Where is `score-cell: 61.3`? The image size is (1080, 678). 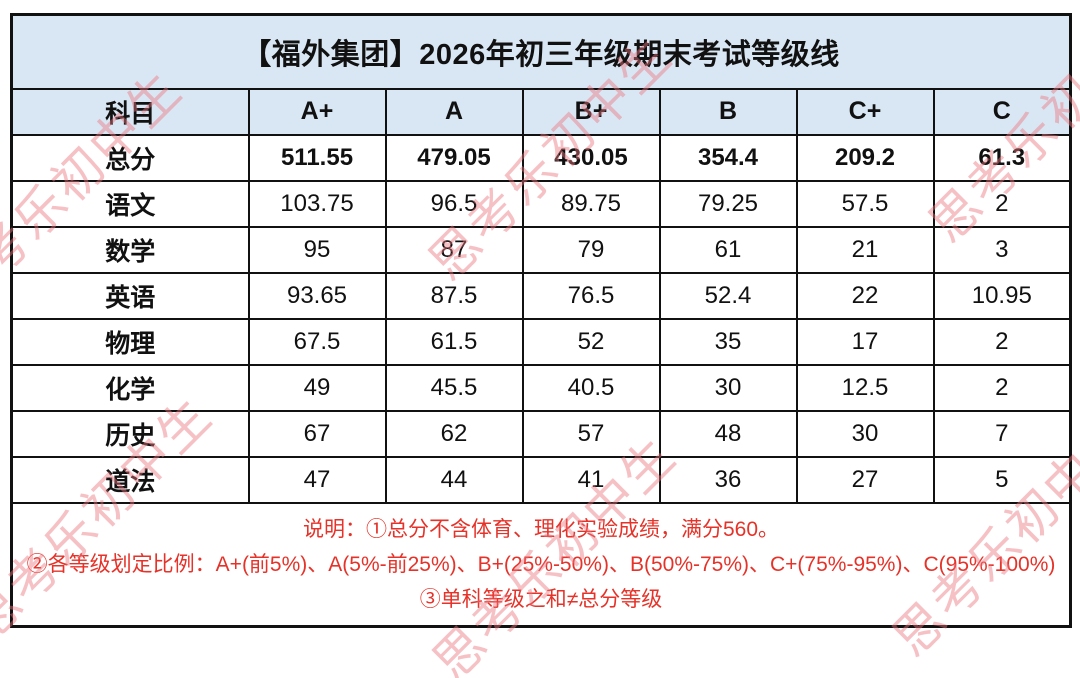
score-cell: 61.3 is located at coordinates (1002, 157).